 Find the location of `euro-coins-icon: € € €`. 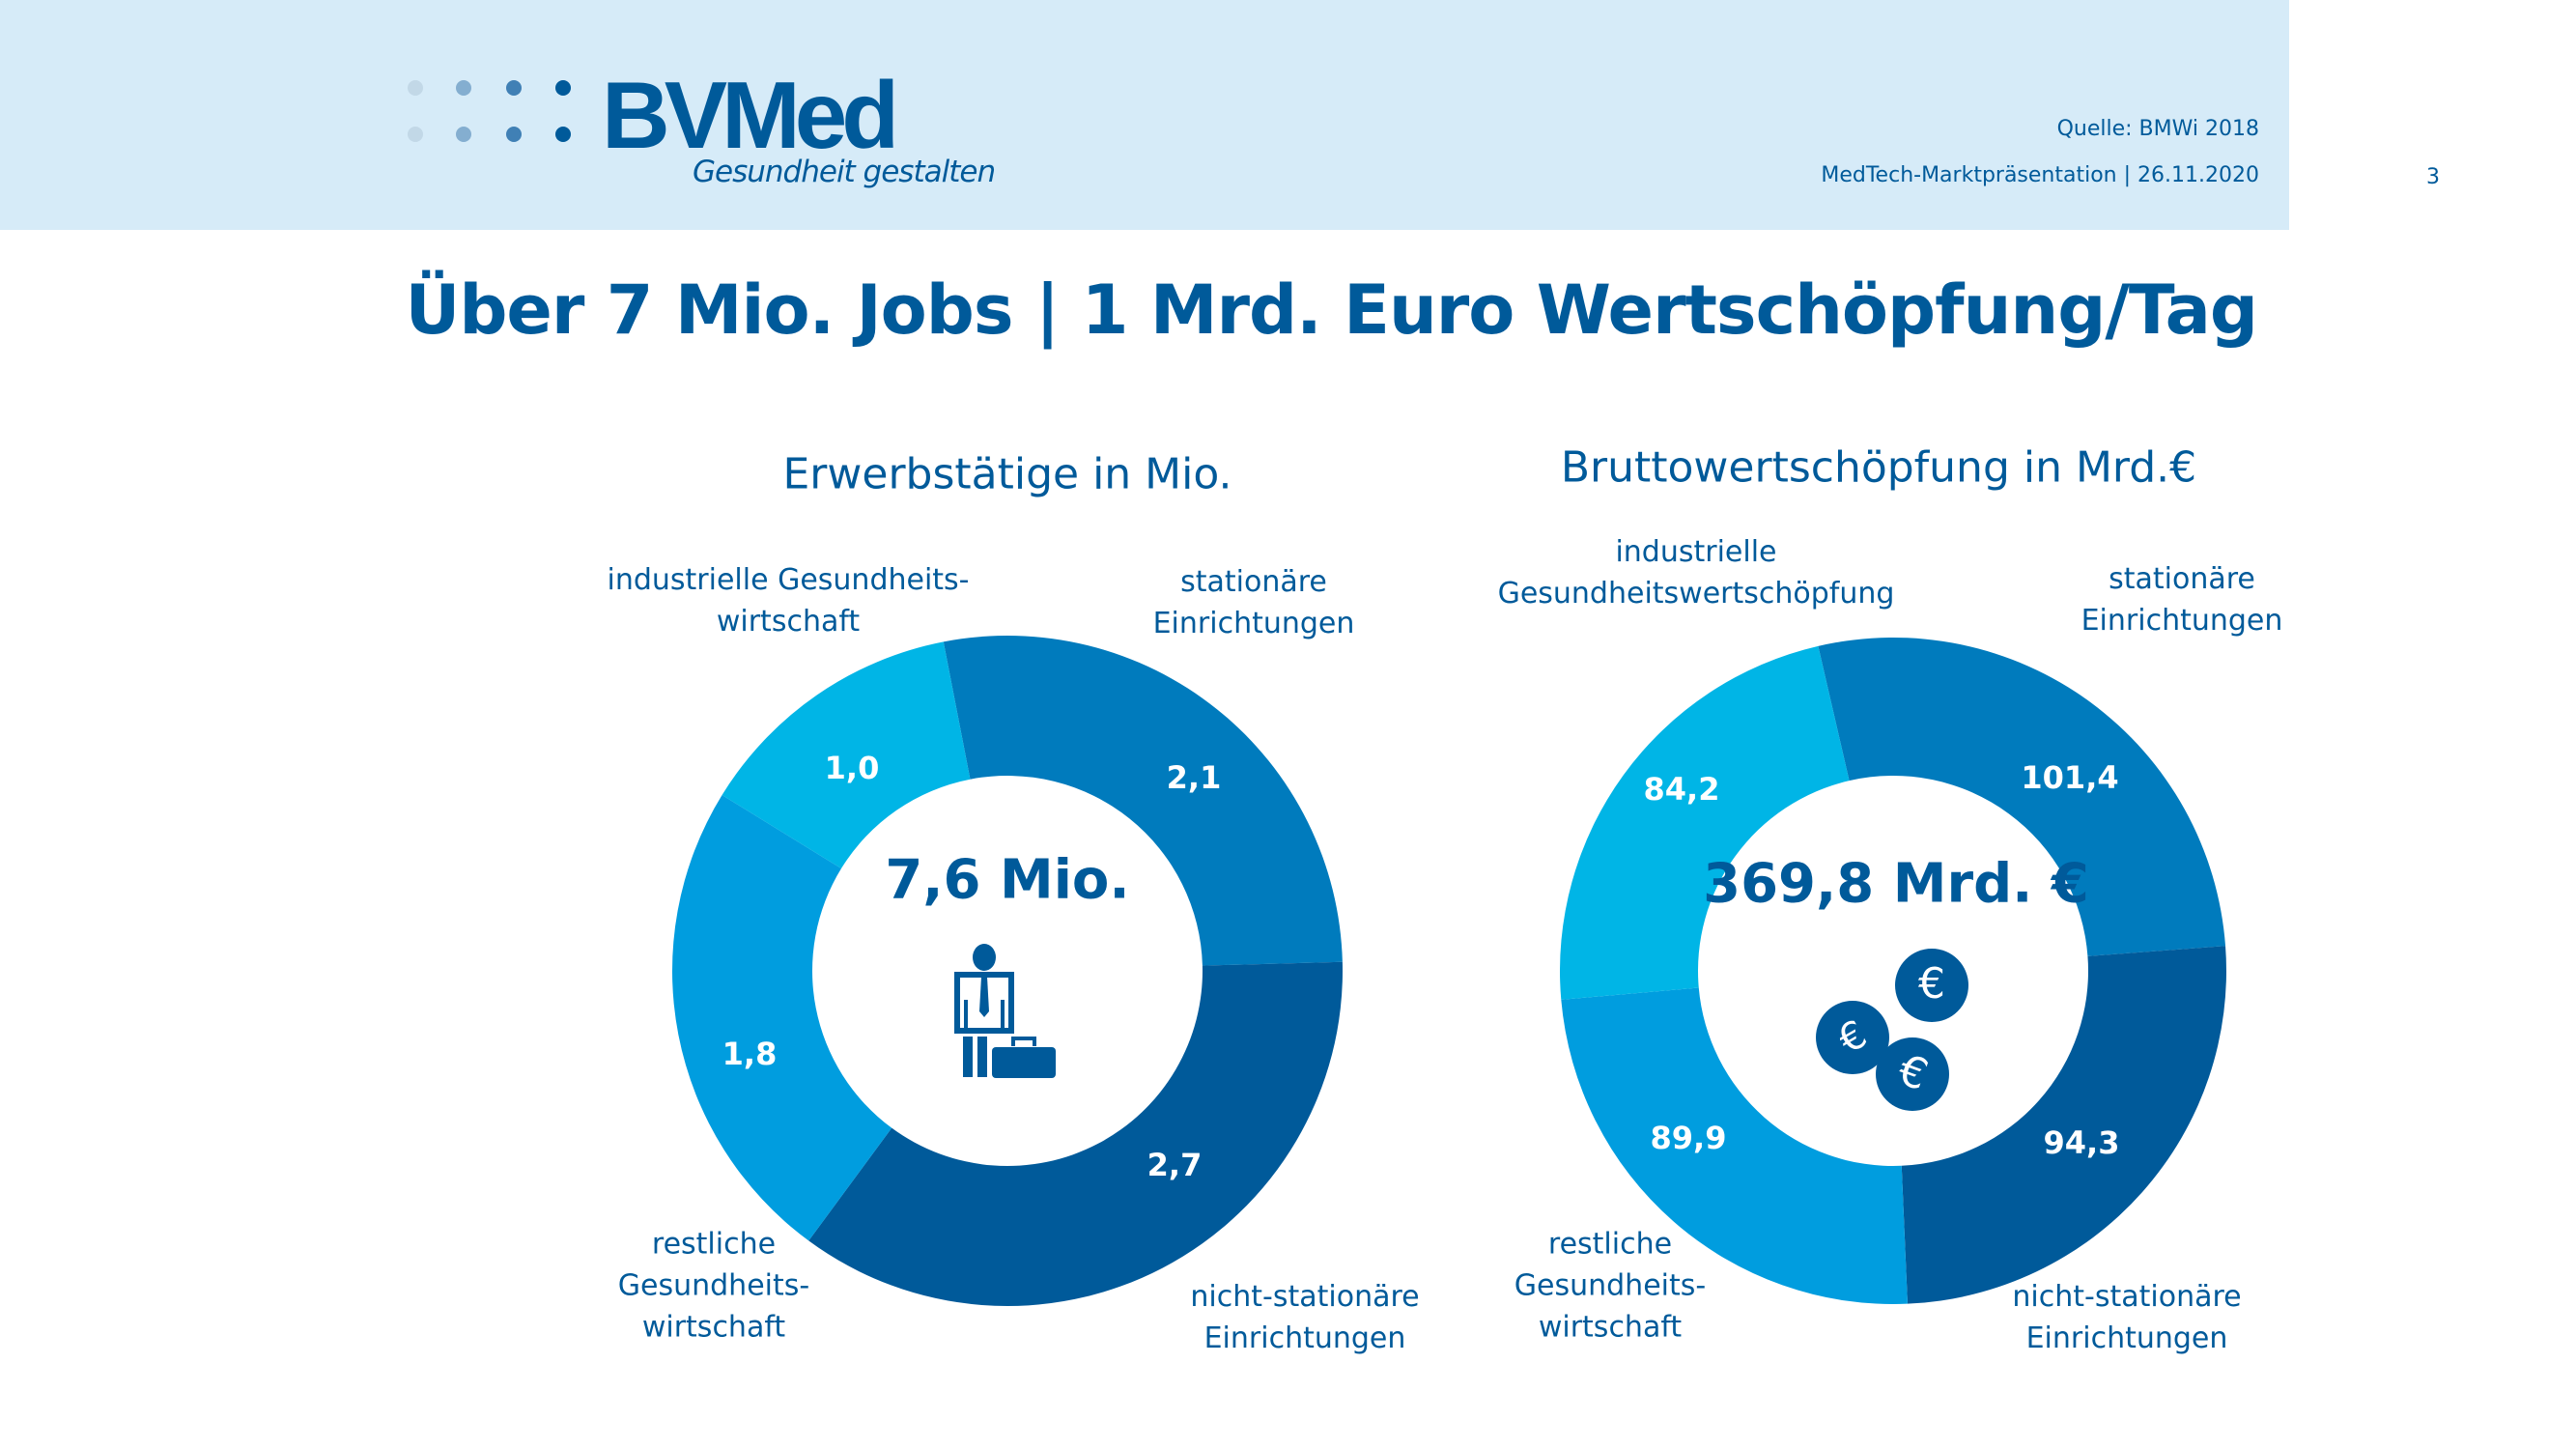

euro-coins-icon: € € € is located at coordinates (1892, 1030).